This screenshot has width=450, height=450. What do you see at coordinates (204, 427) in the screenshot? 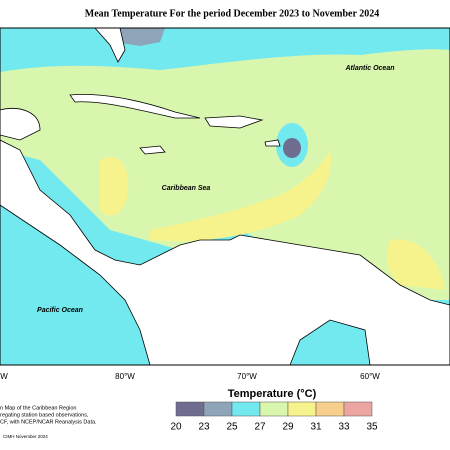
I see `legend-tick-label: 23` at bounding box center [204, 427].